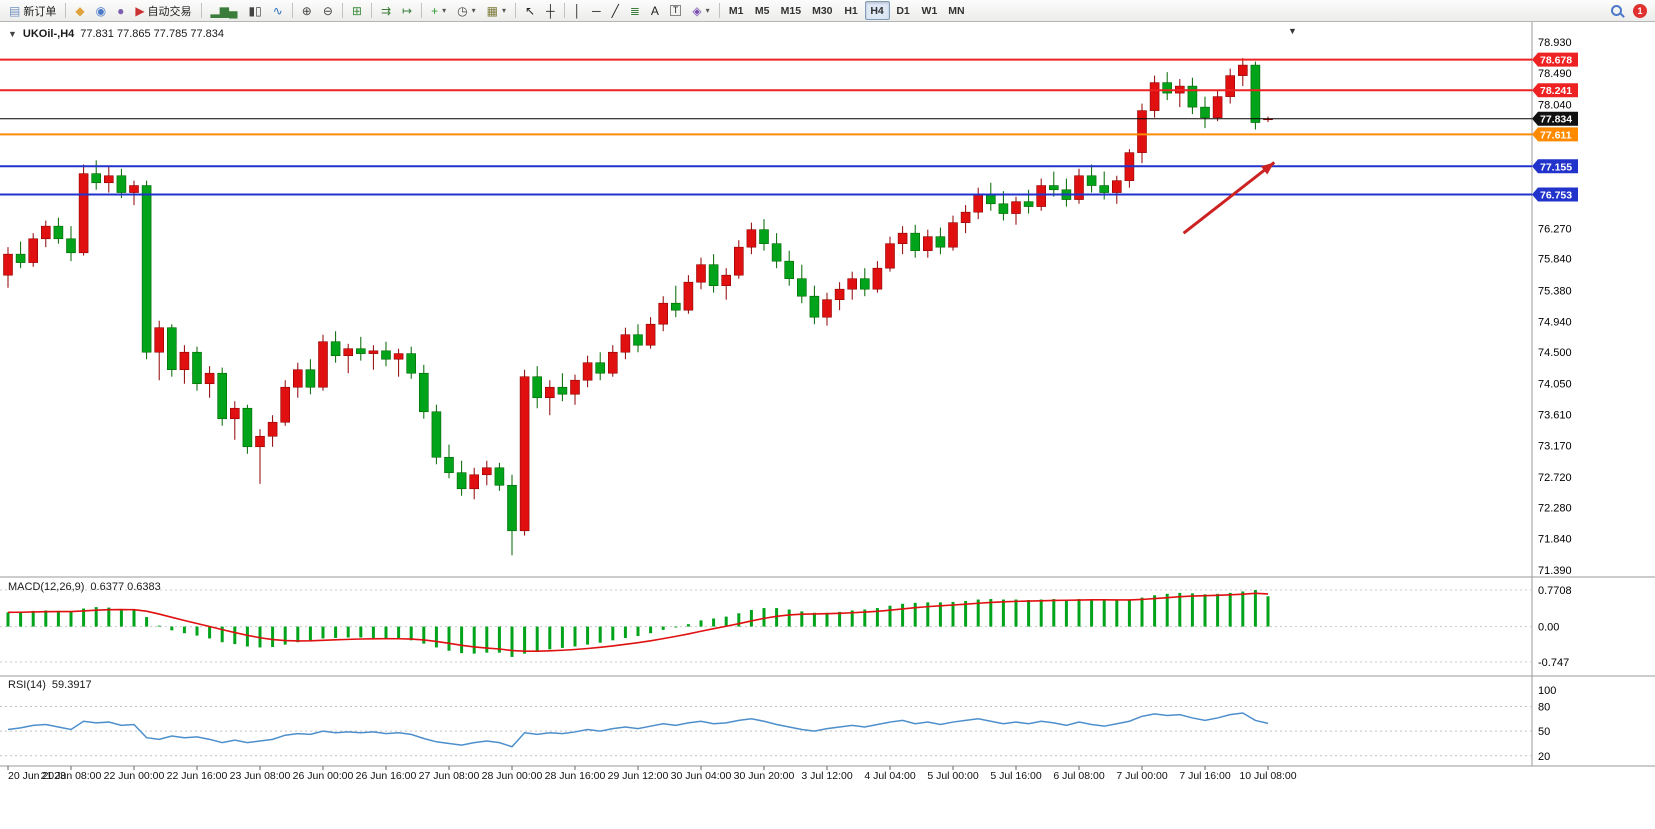 The width and height of the screenshot is (1655, 829). I want to click on one-click-trading-toggle: ▼, so click(12, 34).